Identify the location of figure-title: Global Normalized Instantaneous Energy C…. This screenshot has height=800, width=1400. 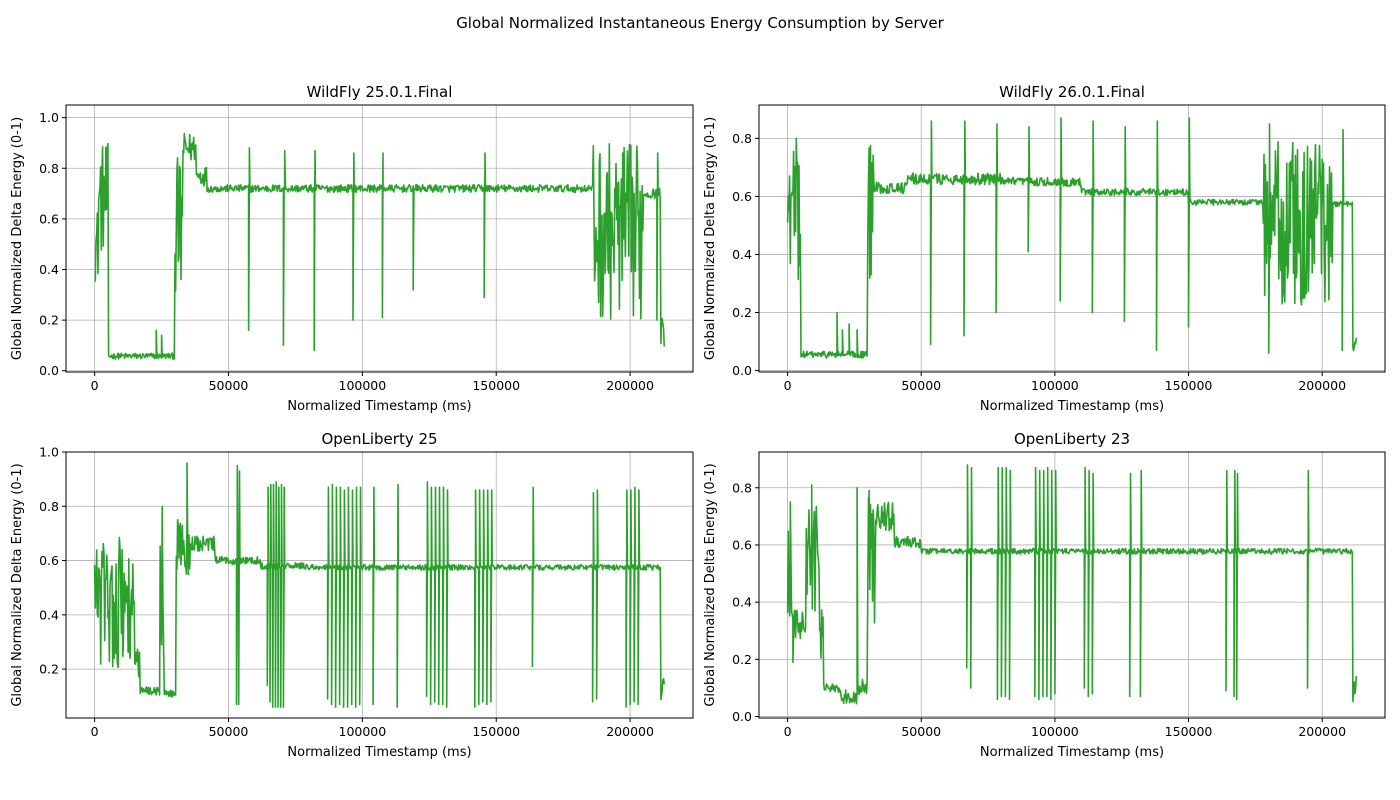
(700, 23).